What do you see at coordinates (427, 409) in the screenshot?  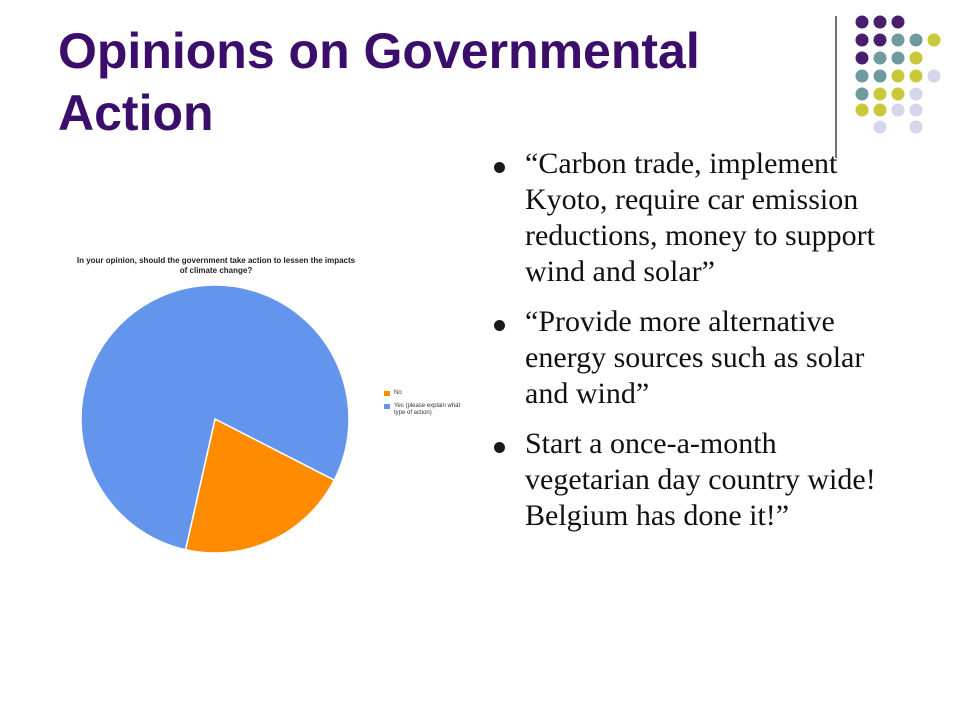 I see `legend-label-yes: Yes (please explain what type of action)` at bounding box center [427, 409].